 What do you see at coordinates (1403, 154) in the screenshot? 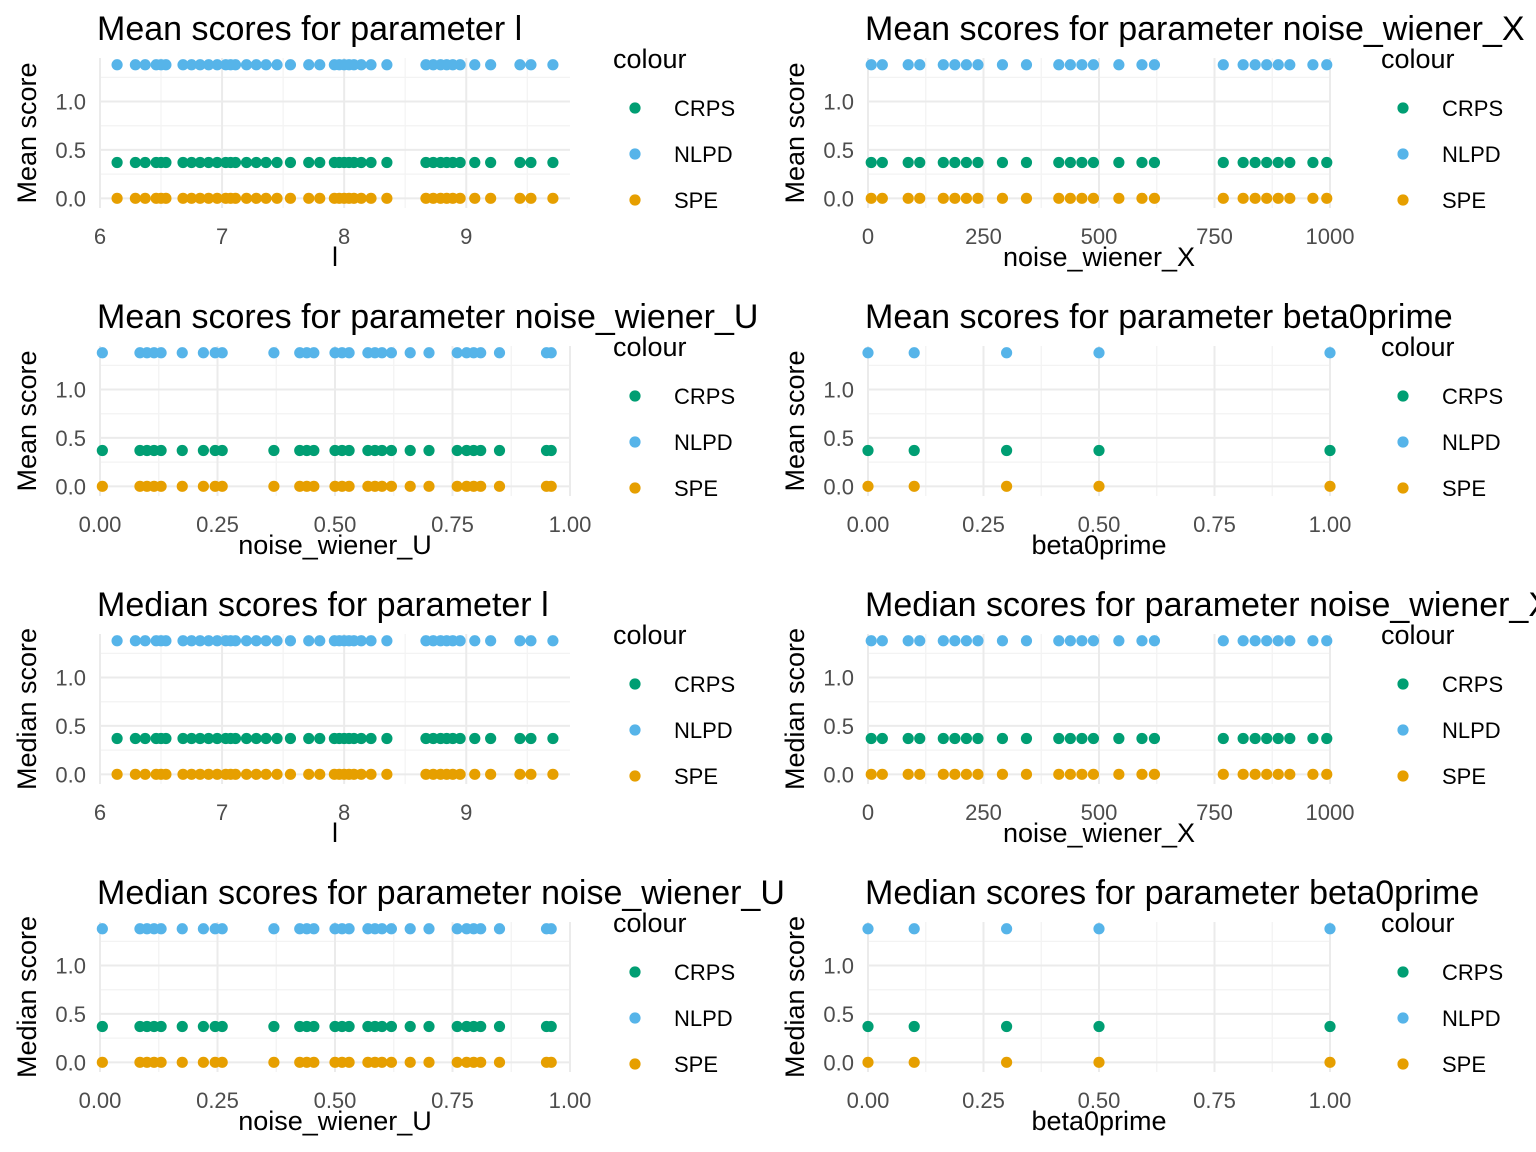
I see `legend-key-nlpd` at bounding box center [1403, 154].